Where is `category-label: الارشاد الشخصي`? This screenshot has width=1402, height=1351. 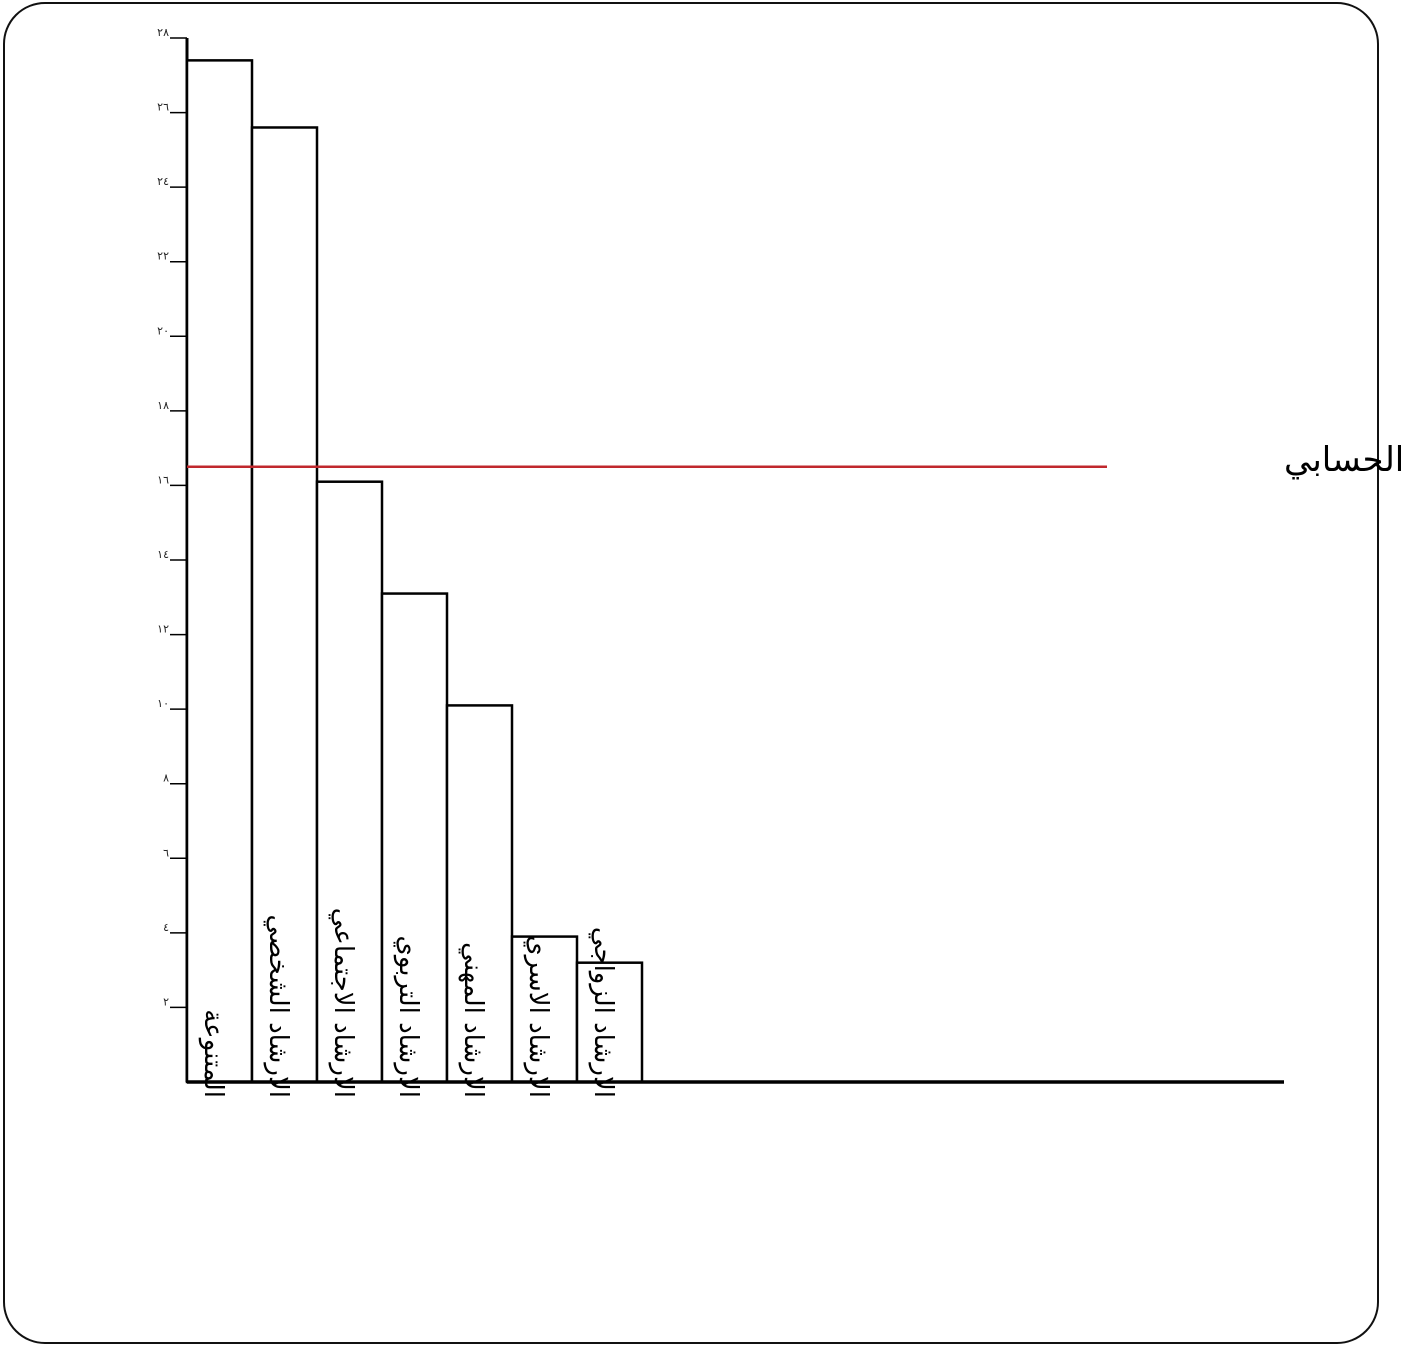 category-label: الارشاد الشخصي is located at coordinates (278, 1007).